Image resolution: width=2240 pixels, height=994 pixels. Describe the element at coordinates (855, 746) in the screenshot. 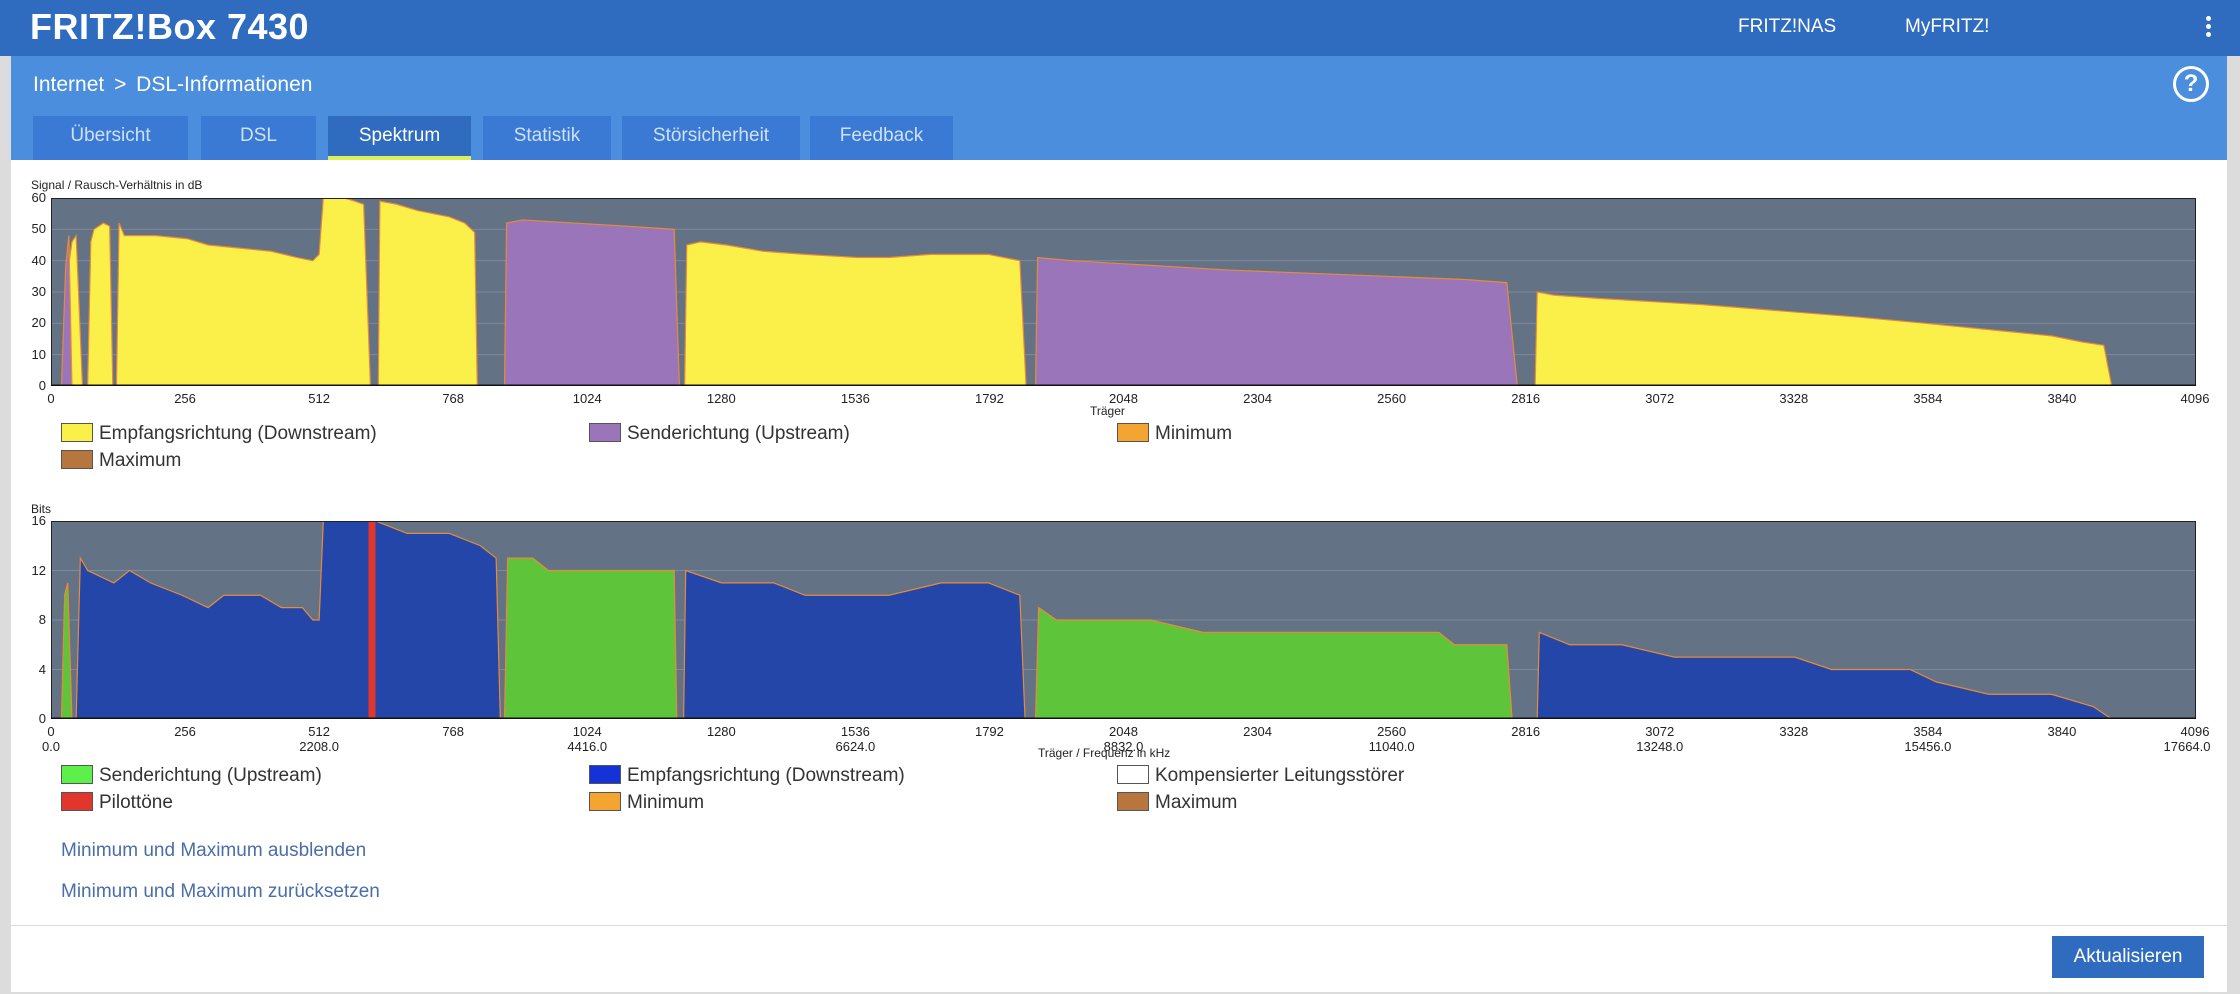

I see `frequency-tick-label: 6624.0` at that location.